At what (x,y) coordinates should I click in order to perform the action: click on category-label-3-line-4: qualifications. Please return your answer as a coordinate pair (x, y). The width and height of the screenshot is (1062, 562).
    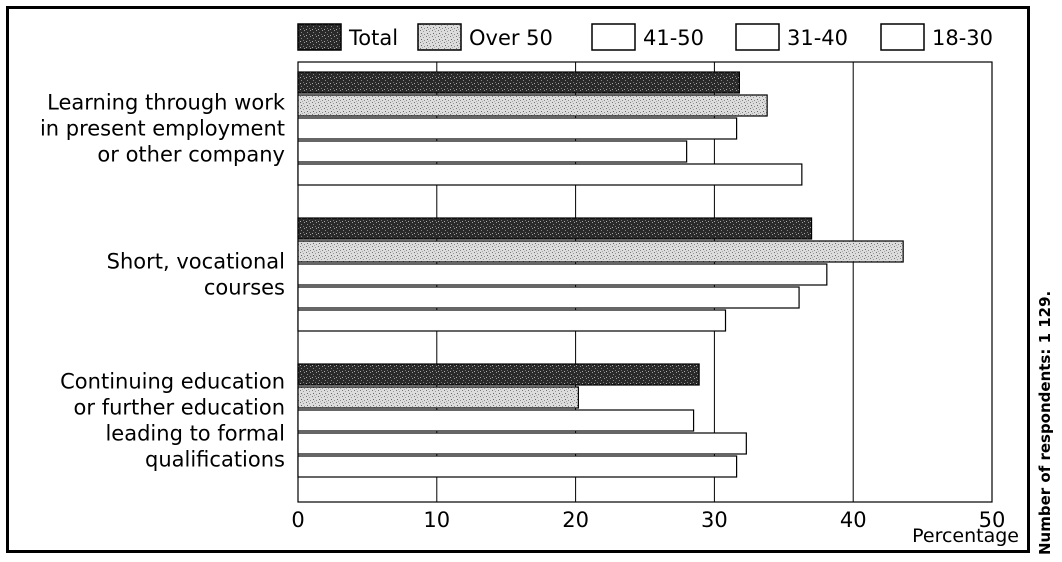
    Looking at the image, I should click on (215, 460).